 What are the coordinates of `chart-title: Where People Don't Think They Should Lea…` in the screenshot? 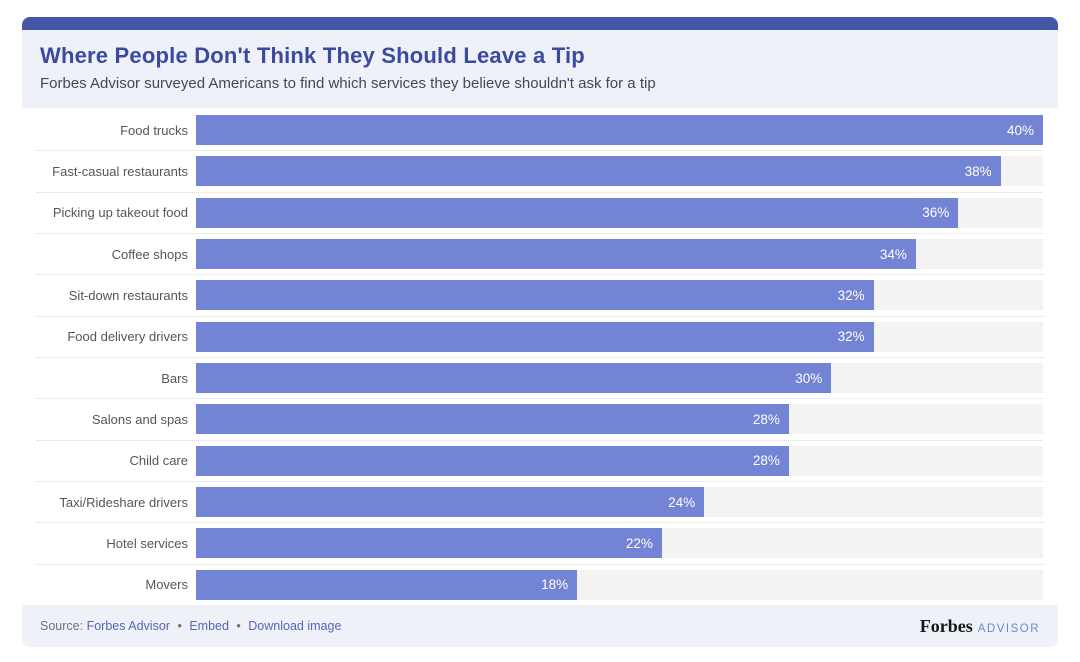 It's located at (312, 55).